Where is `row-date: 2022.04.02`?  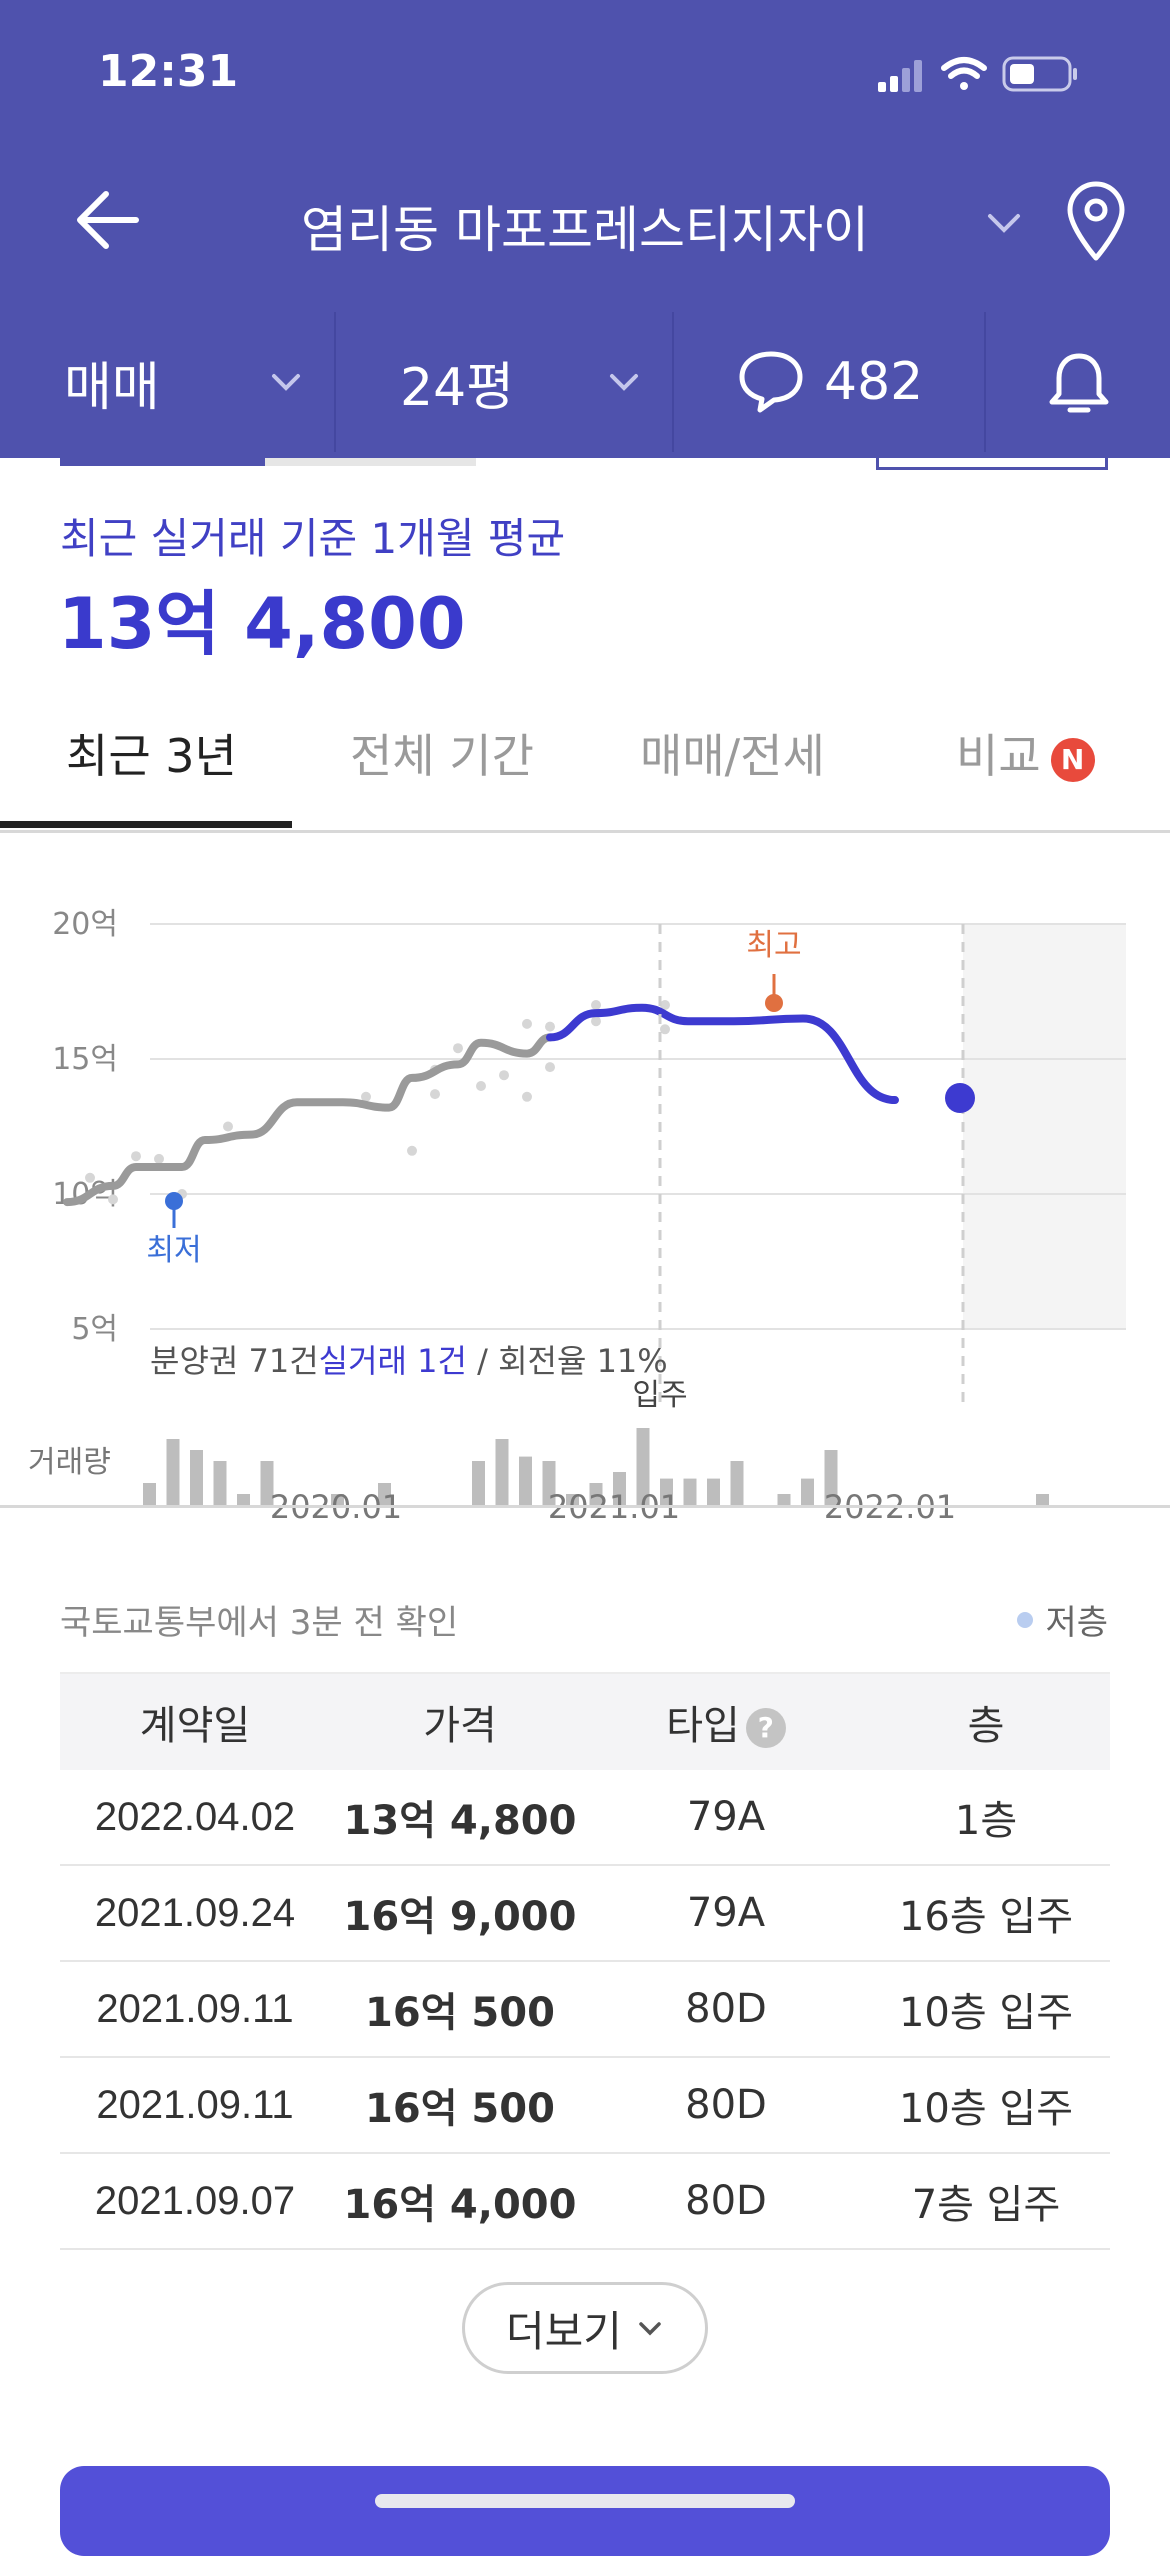 row-date: 2022.04.02 is located at coordinates (195, 1816).